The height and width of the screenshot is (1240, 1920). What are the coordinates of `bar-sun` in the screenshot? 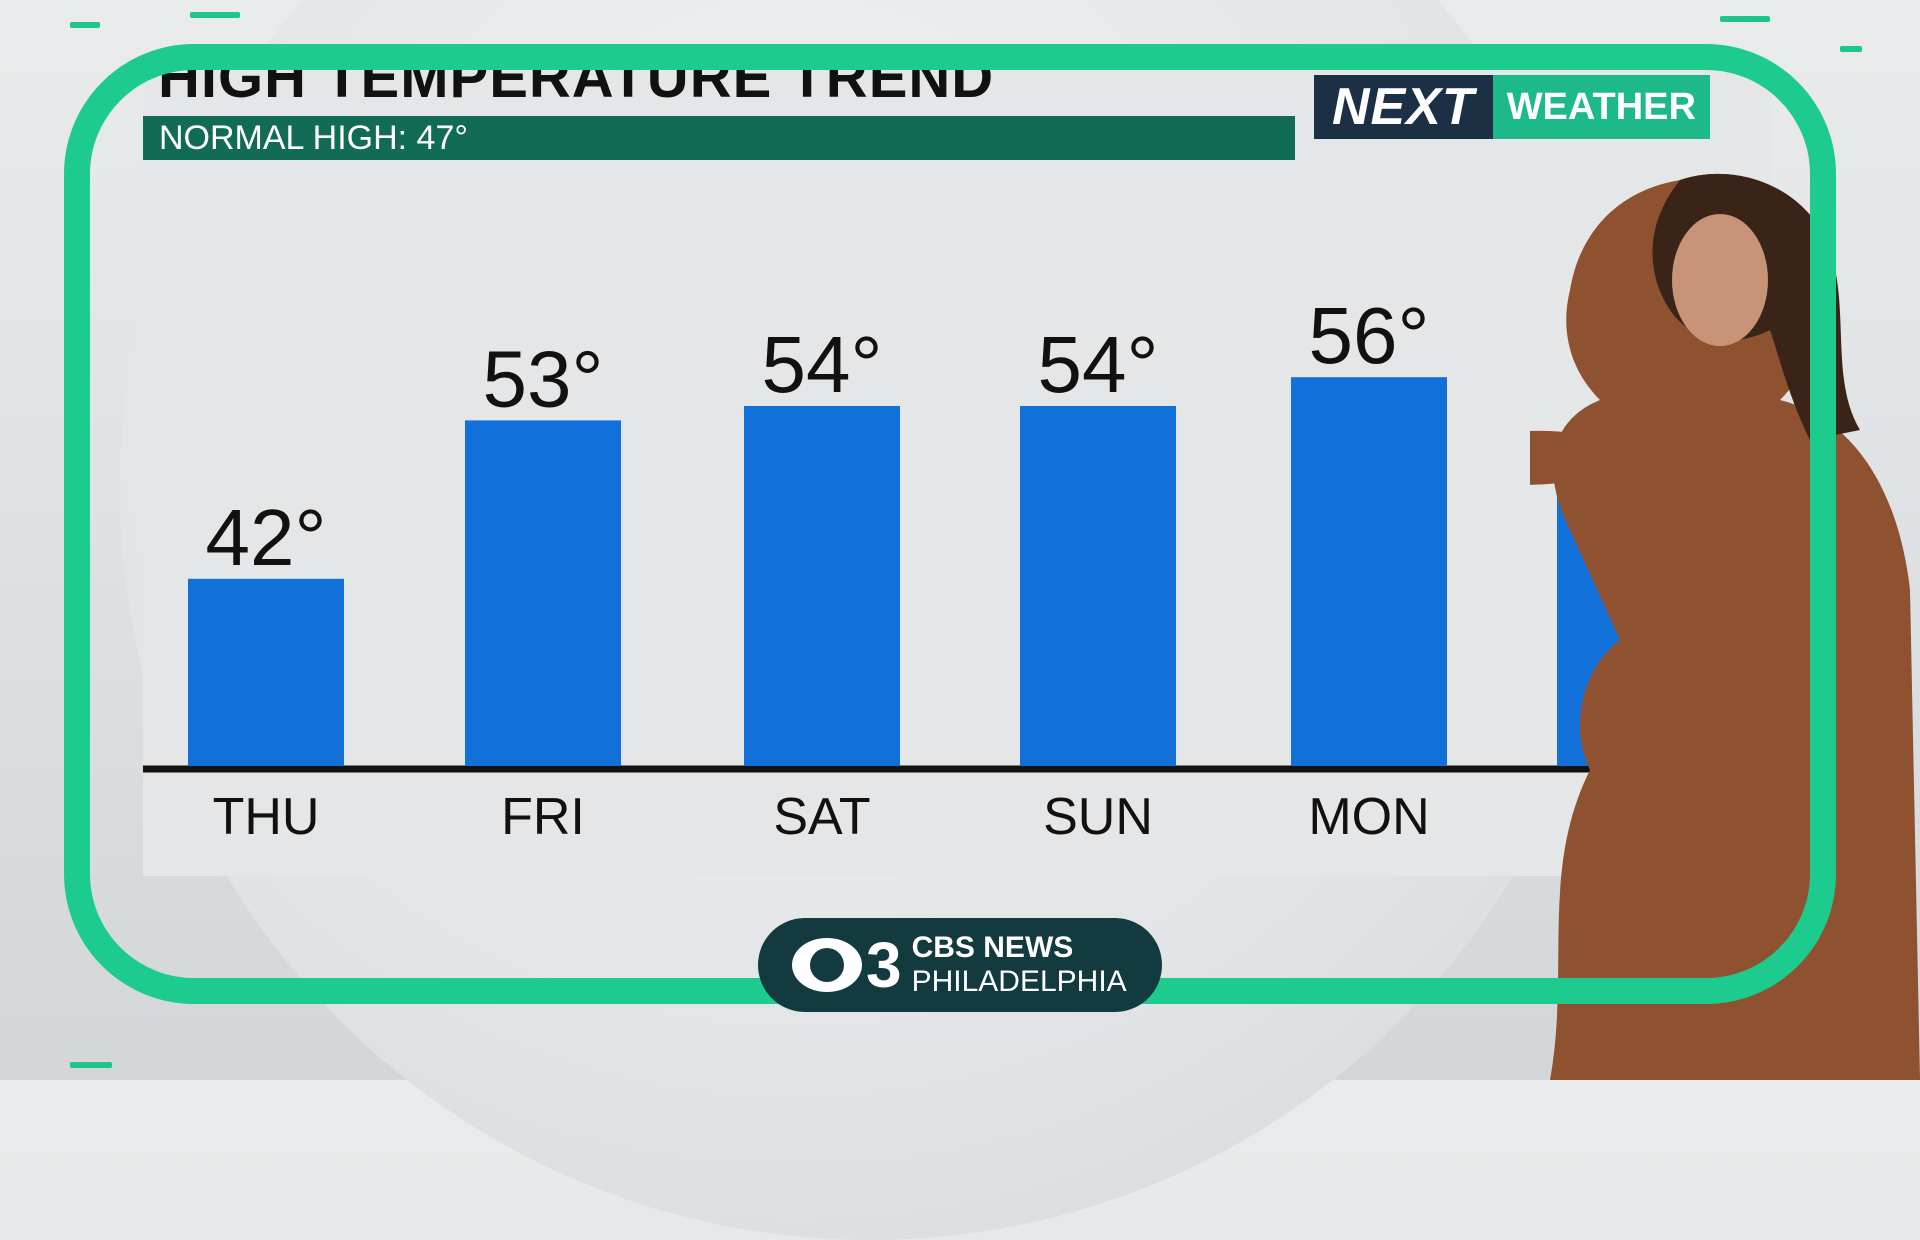 It's located at (1098, 586).